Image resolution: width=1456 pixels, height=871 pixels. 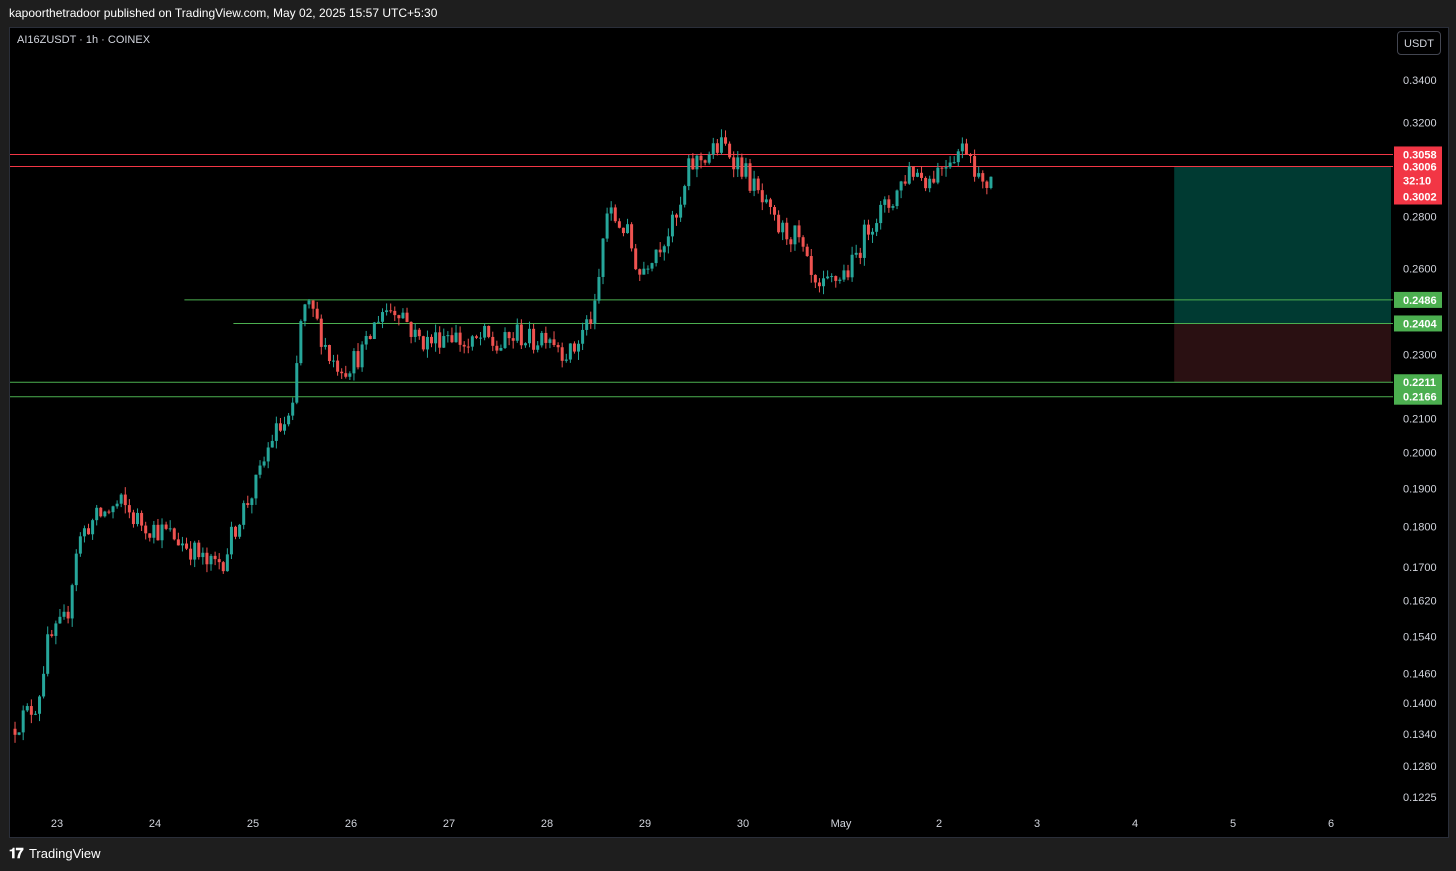 What do you see at coordinates (1233, 824) in the screenshot?
I see `time-axis-label: 5` at bounding box center [1233, 824].